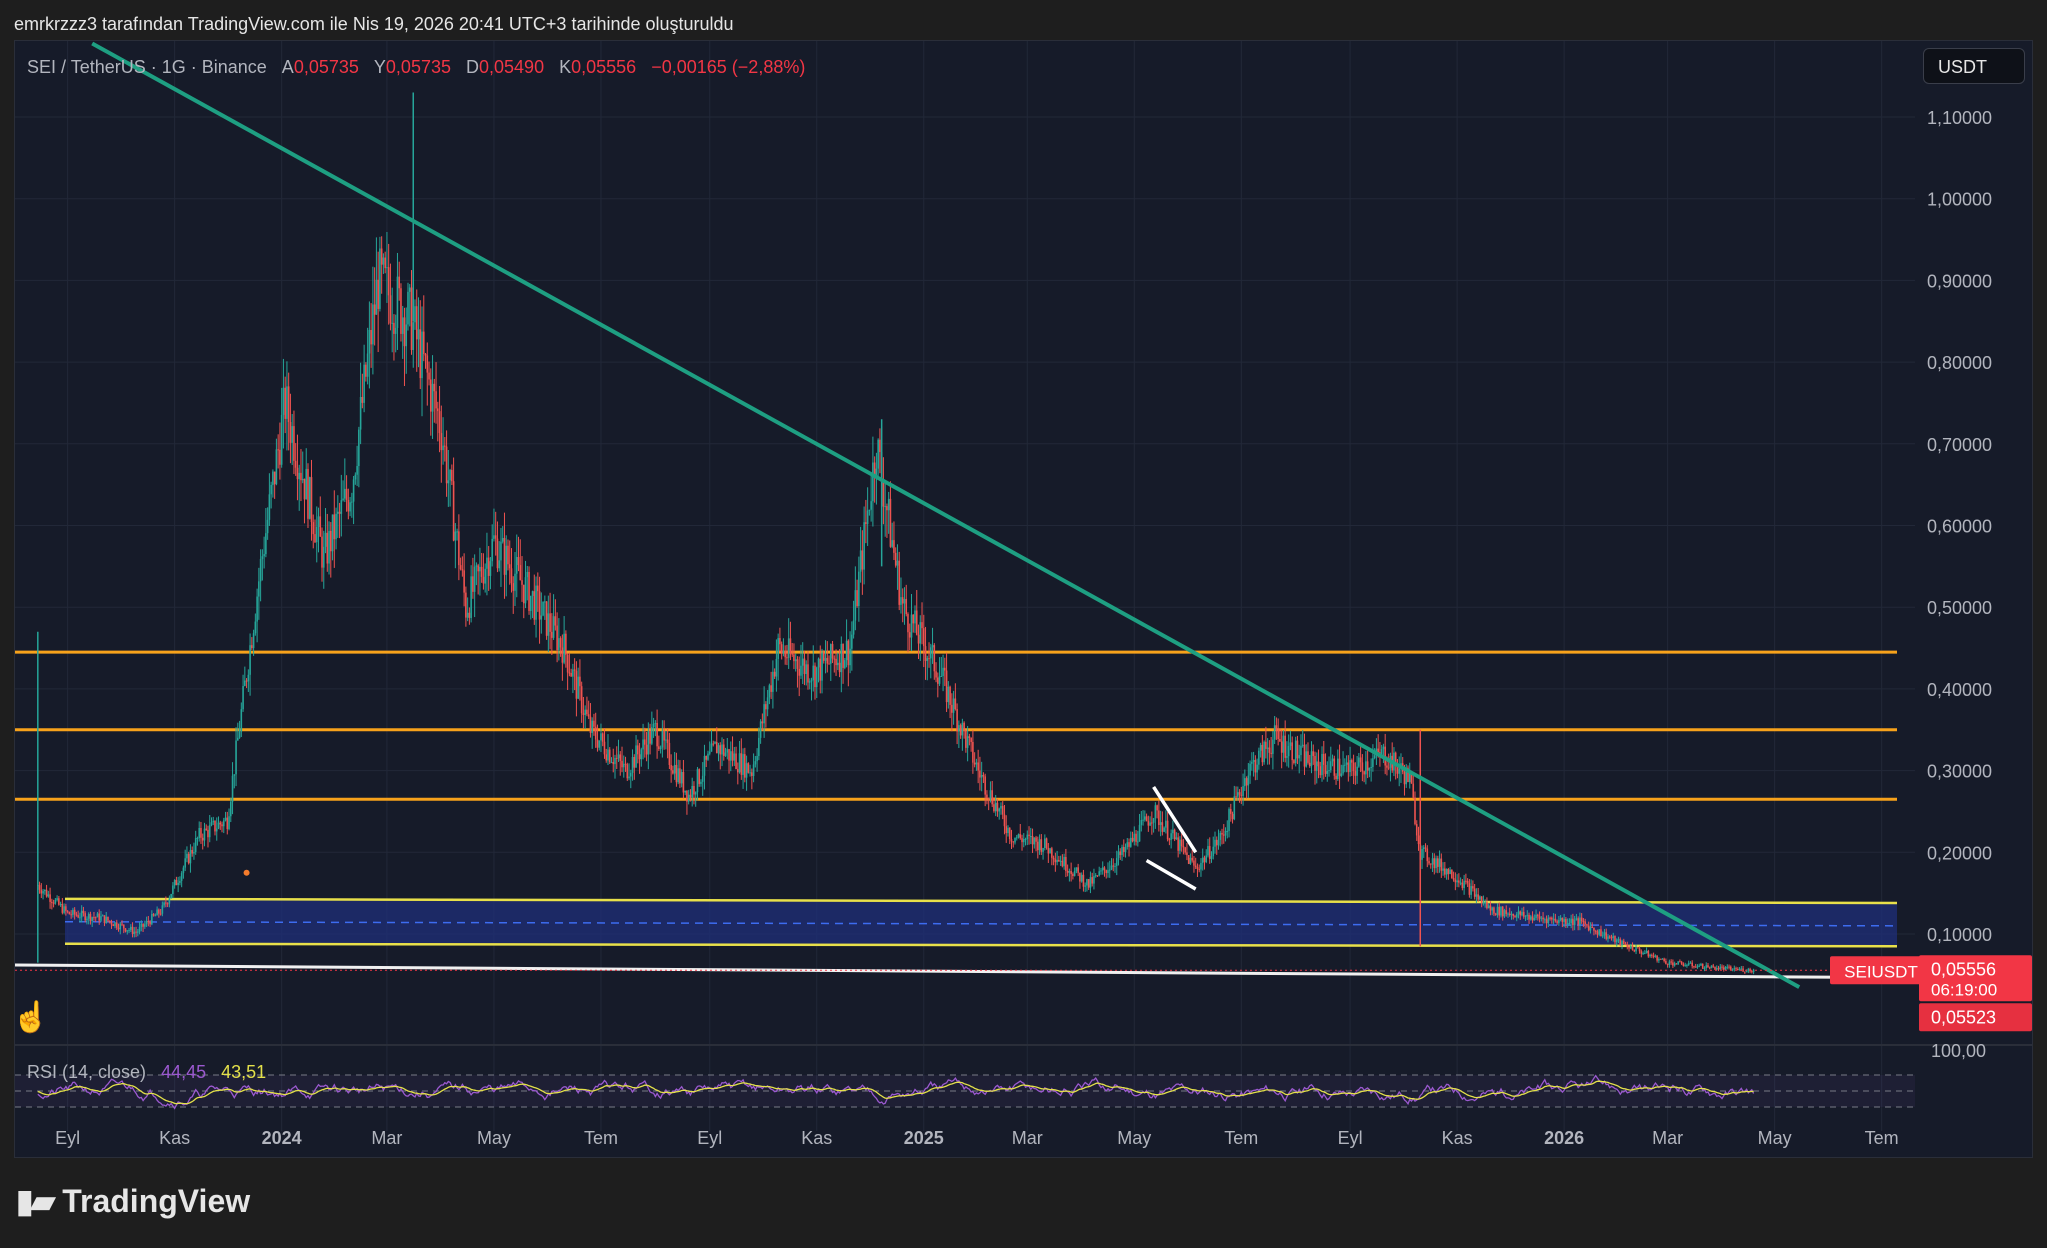 The image size is (2047, 1248). I want to click on tradingview-logo: ▮▰ TradingView, so click(133, 1201).